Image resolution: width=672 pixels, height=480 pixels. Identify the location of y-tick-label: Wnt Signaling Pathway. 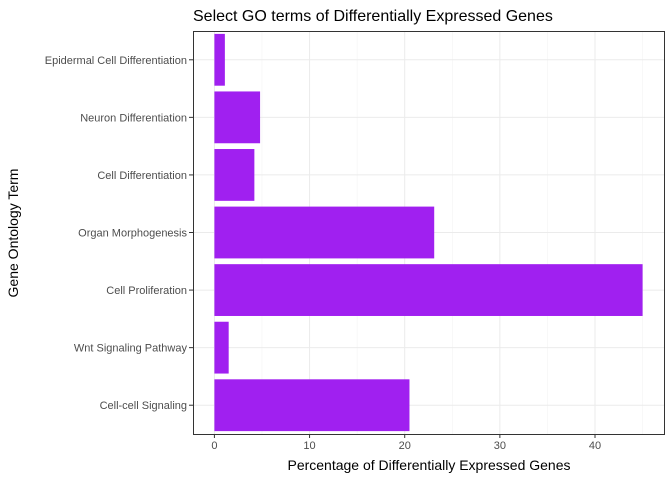
(131, 349).